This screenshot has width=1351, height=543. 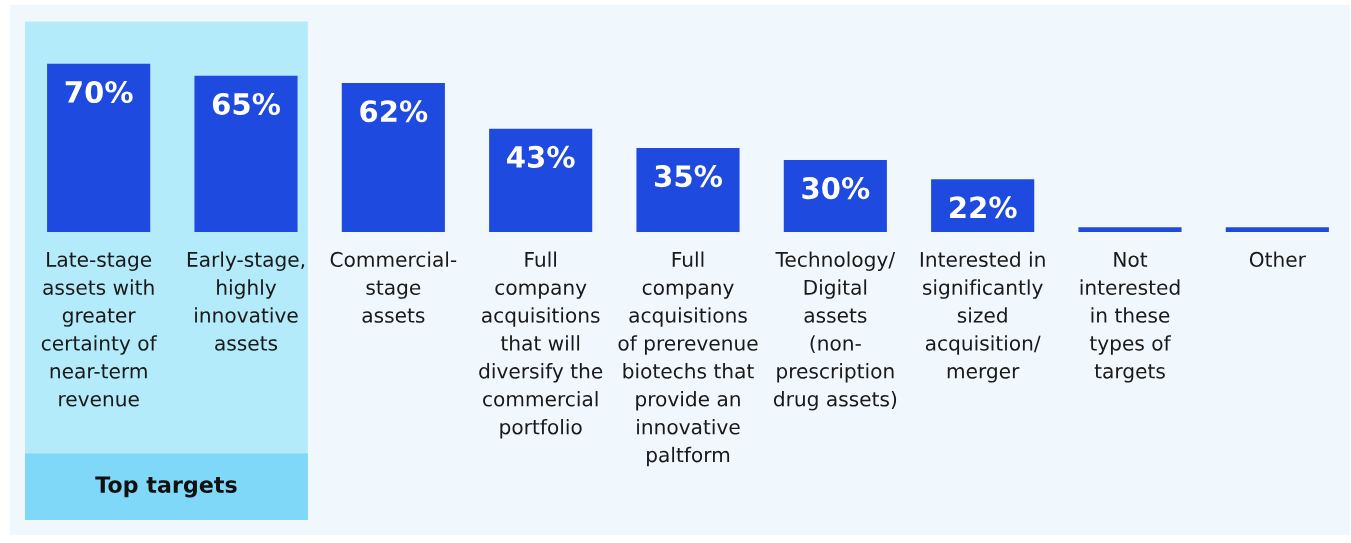 I want to click on data-label: 35%, so click(x=688, y=176).